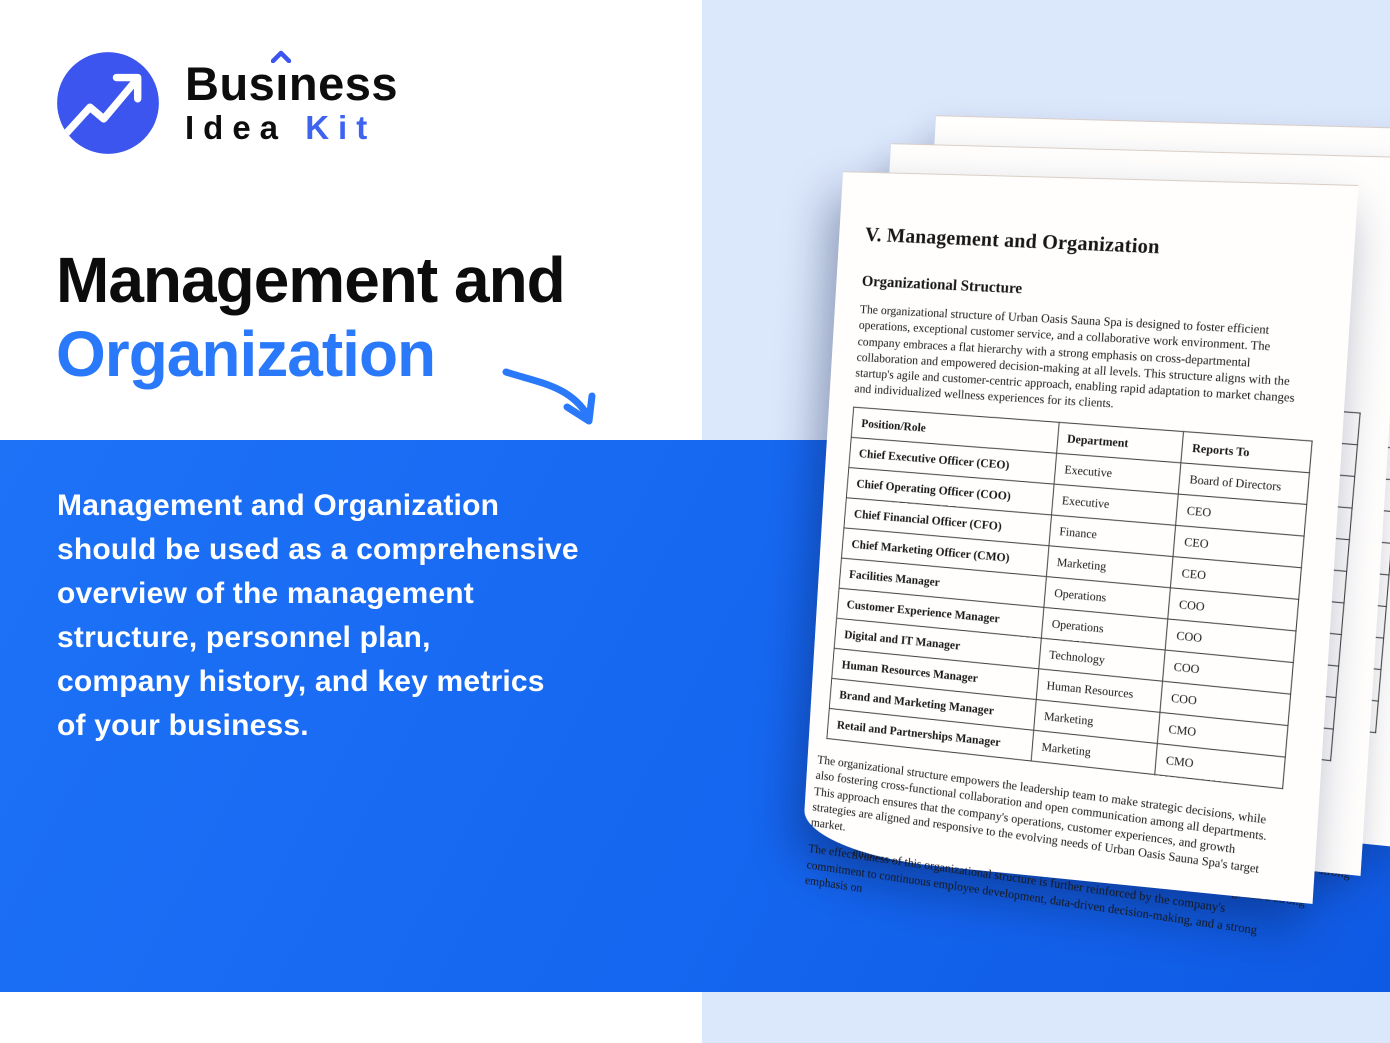  I want to click on curved-arrow-icon, so click(549, 396).